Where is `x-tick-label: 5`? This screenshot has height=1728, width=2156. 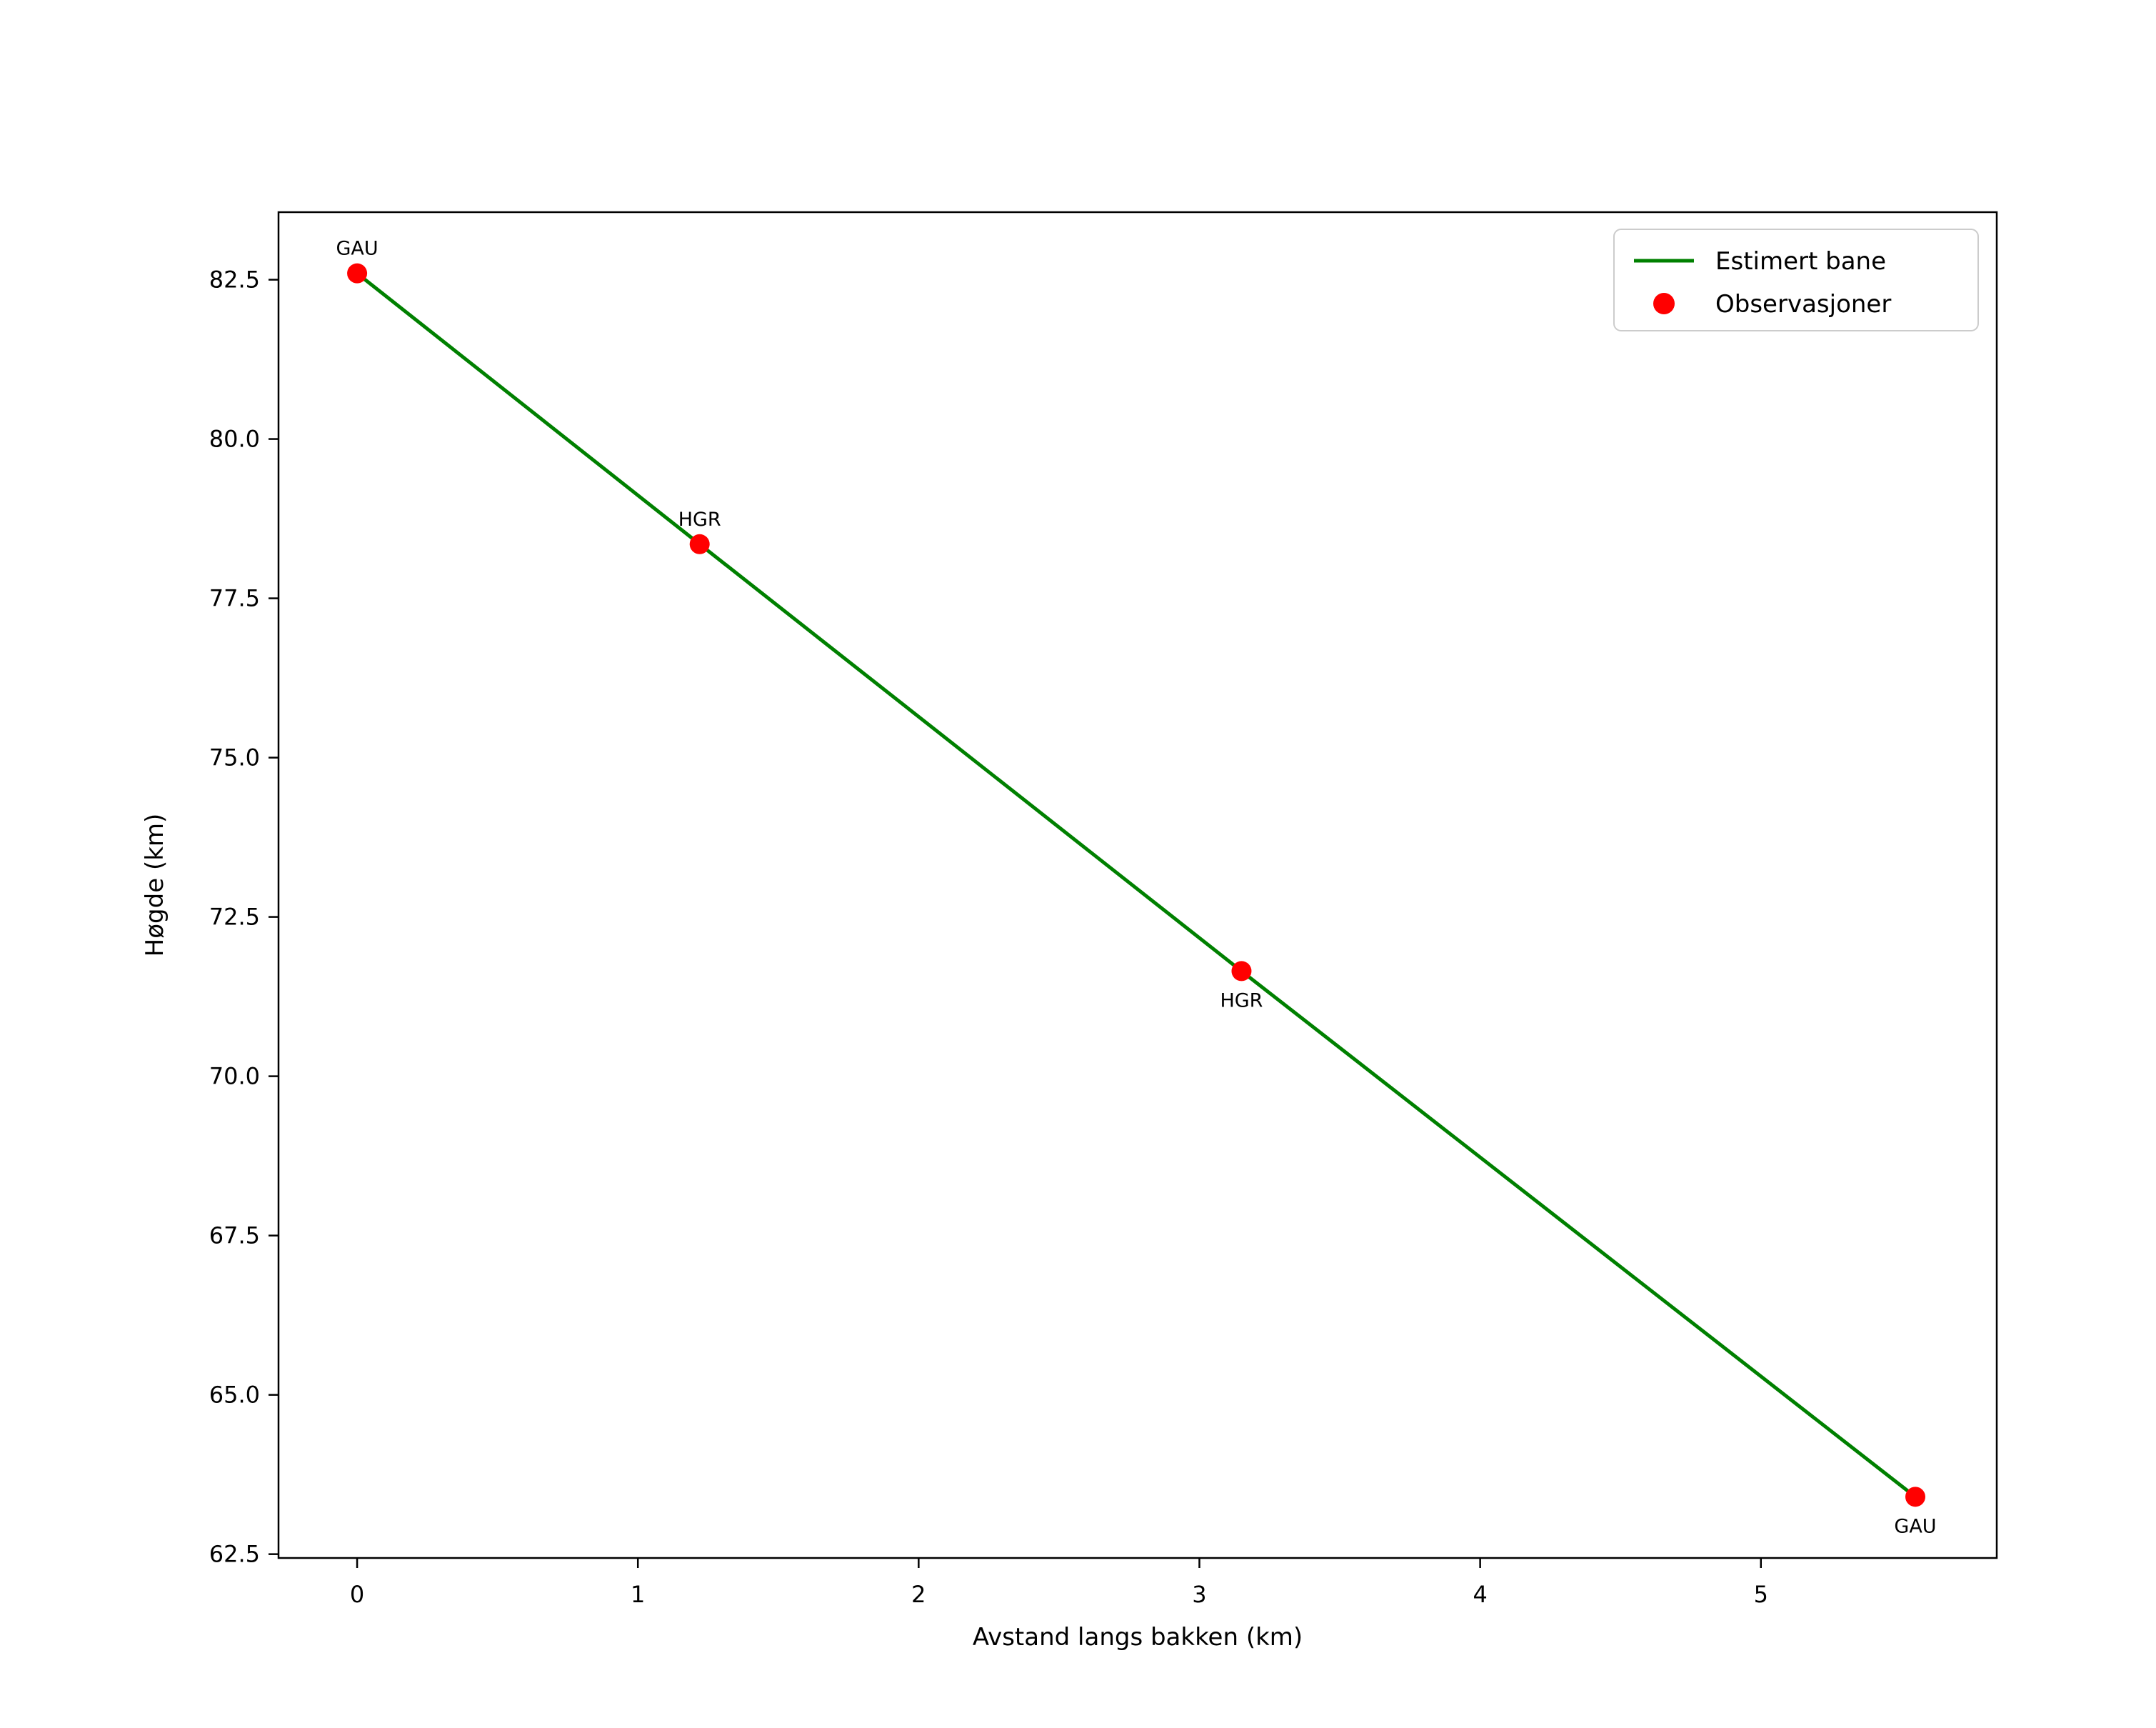
x-tick-label: 5 is located at coordinates (1761, 1595).